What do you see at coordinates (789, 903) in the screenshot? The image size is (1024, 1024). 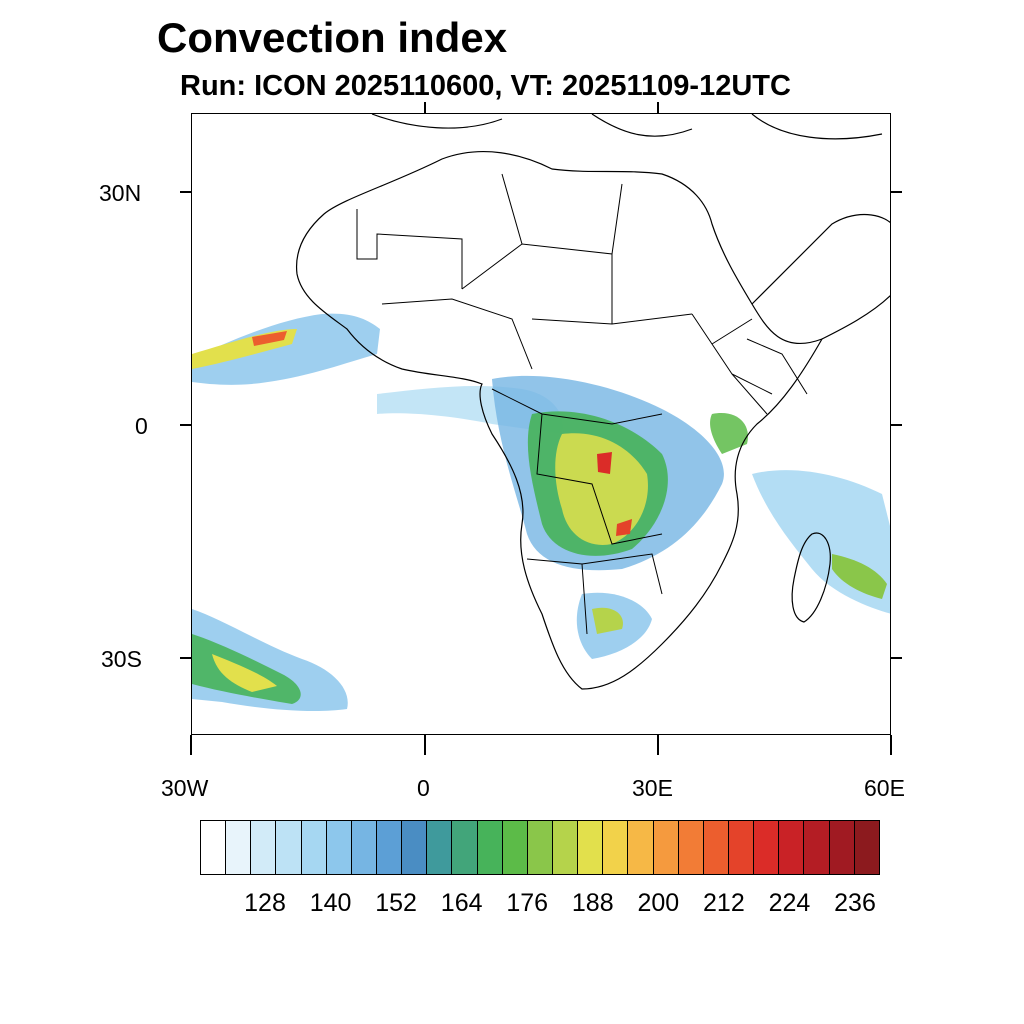 I see `colorbar-label: 224` at bounding box center [789, 903].